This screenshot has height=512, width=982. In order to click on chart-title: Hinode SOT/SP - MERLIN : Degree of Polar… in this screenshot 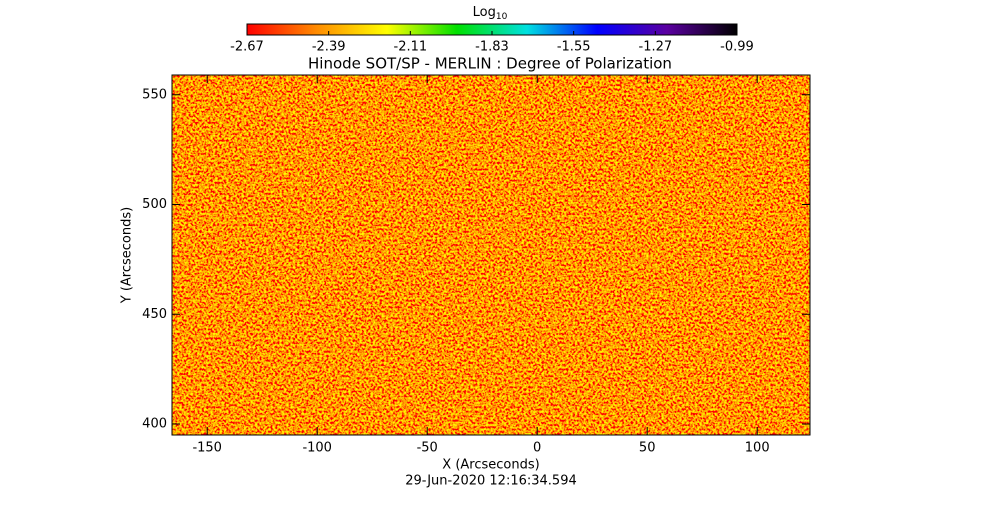, I will do `click(490, 64)`.